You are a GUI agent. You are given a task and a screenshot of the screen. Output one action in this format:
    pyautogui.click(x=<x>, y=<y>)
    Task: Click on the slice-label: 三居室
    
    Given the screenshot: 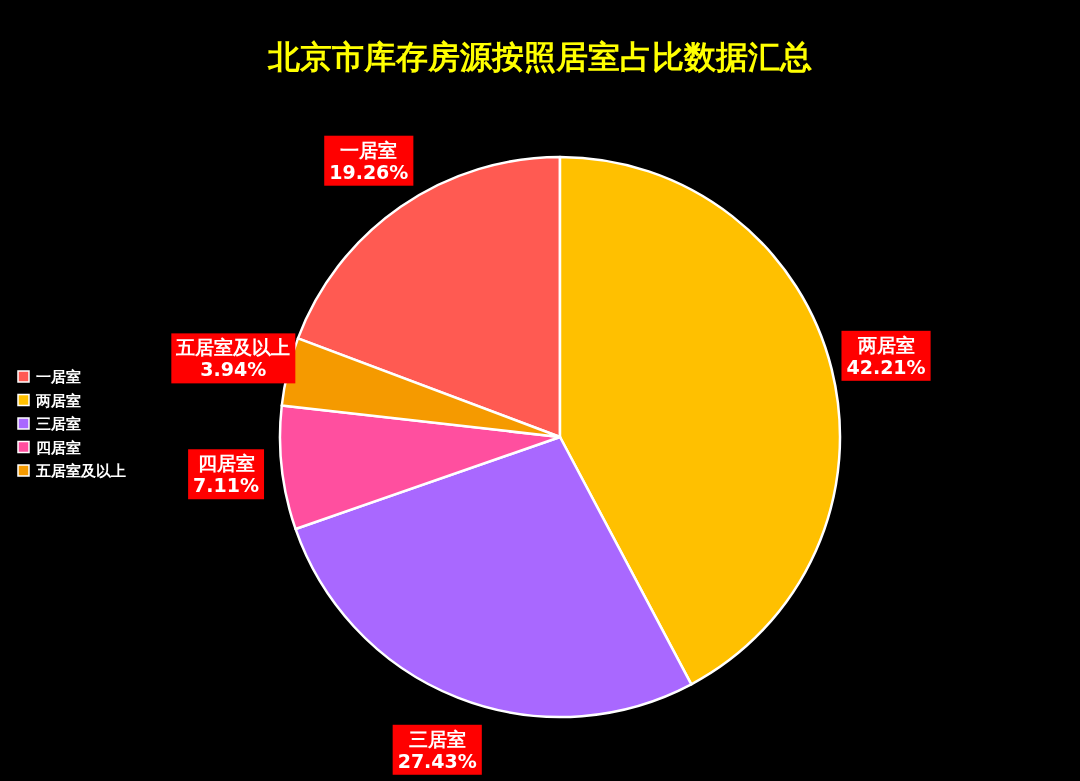 What is the action you would take?
    pyautogui.click(x=437, y=738)
    